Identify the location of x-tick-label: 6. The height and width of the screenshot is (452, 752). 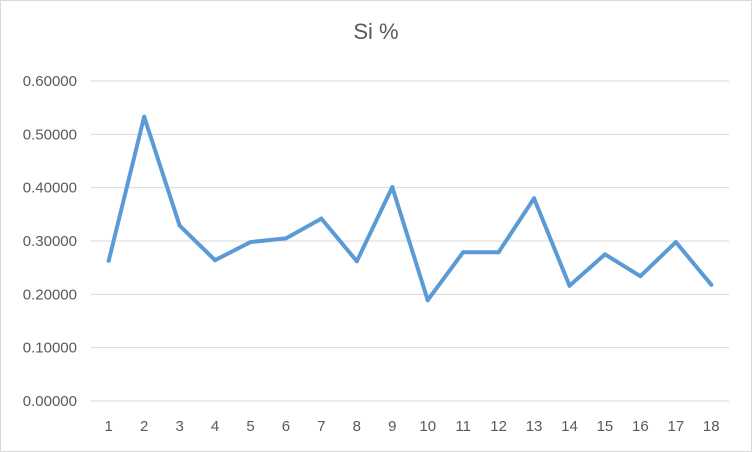
(286, 426).